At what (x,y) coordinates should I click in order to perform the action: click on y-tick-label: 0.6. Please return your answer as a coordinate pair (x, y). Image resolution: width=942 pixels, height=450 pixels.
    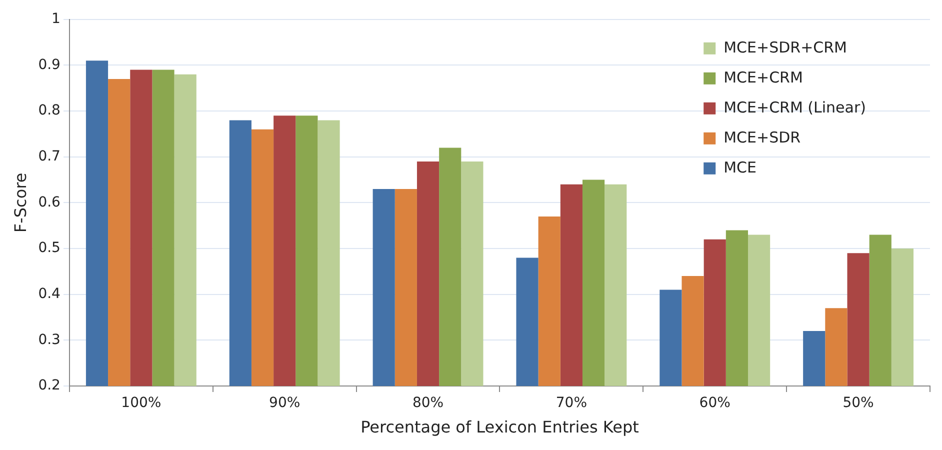
    Looking at the image, I should click on (49, 202).